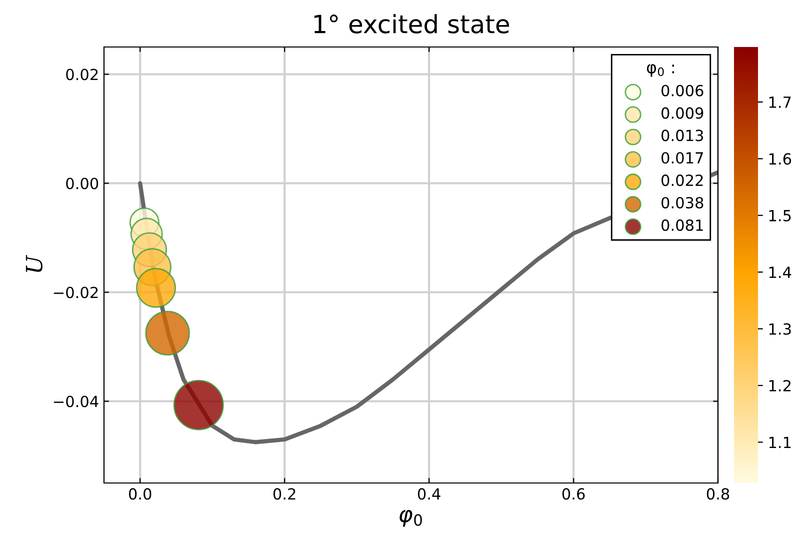 Image resolution: width=795 pixels, height=537 pixels. Describe the element at coordinates (780, 216) in the screenshot. I see `color-bar-label: 1.5` at that location.